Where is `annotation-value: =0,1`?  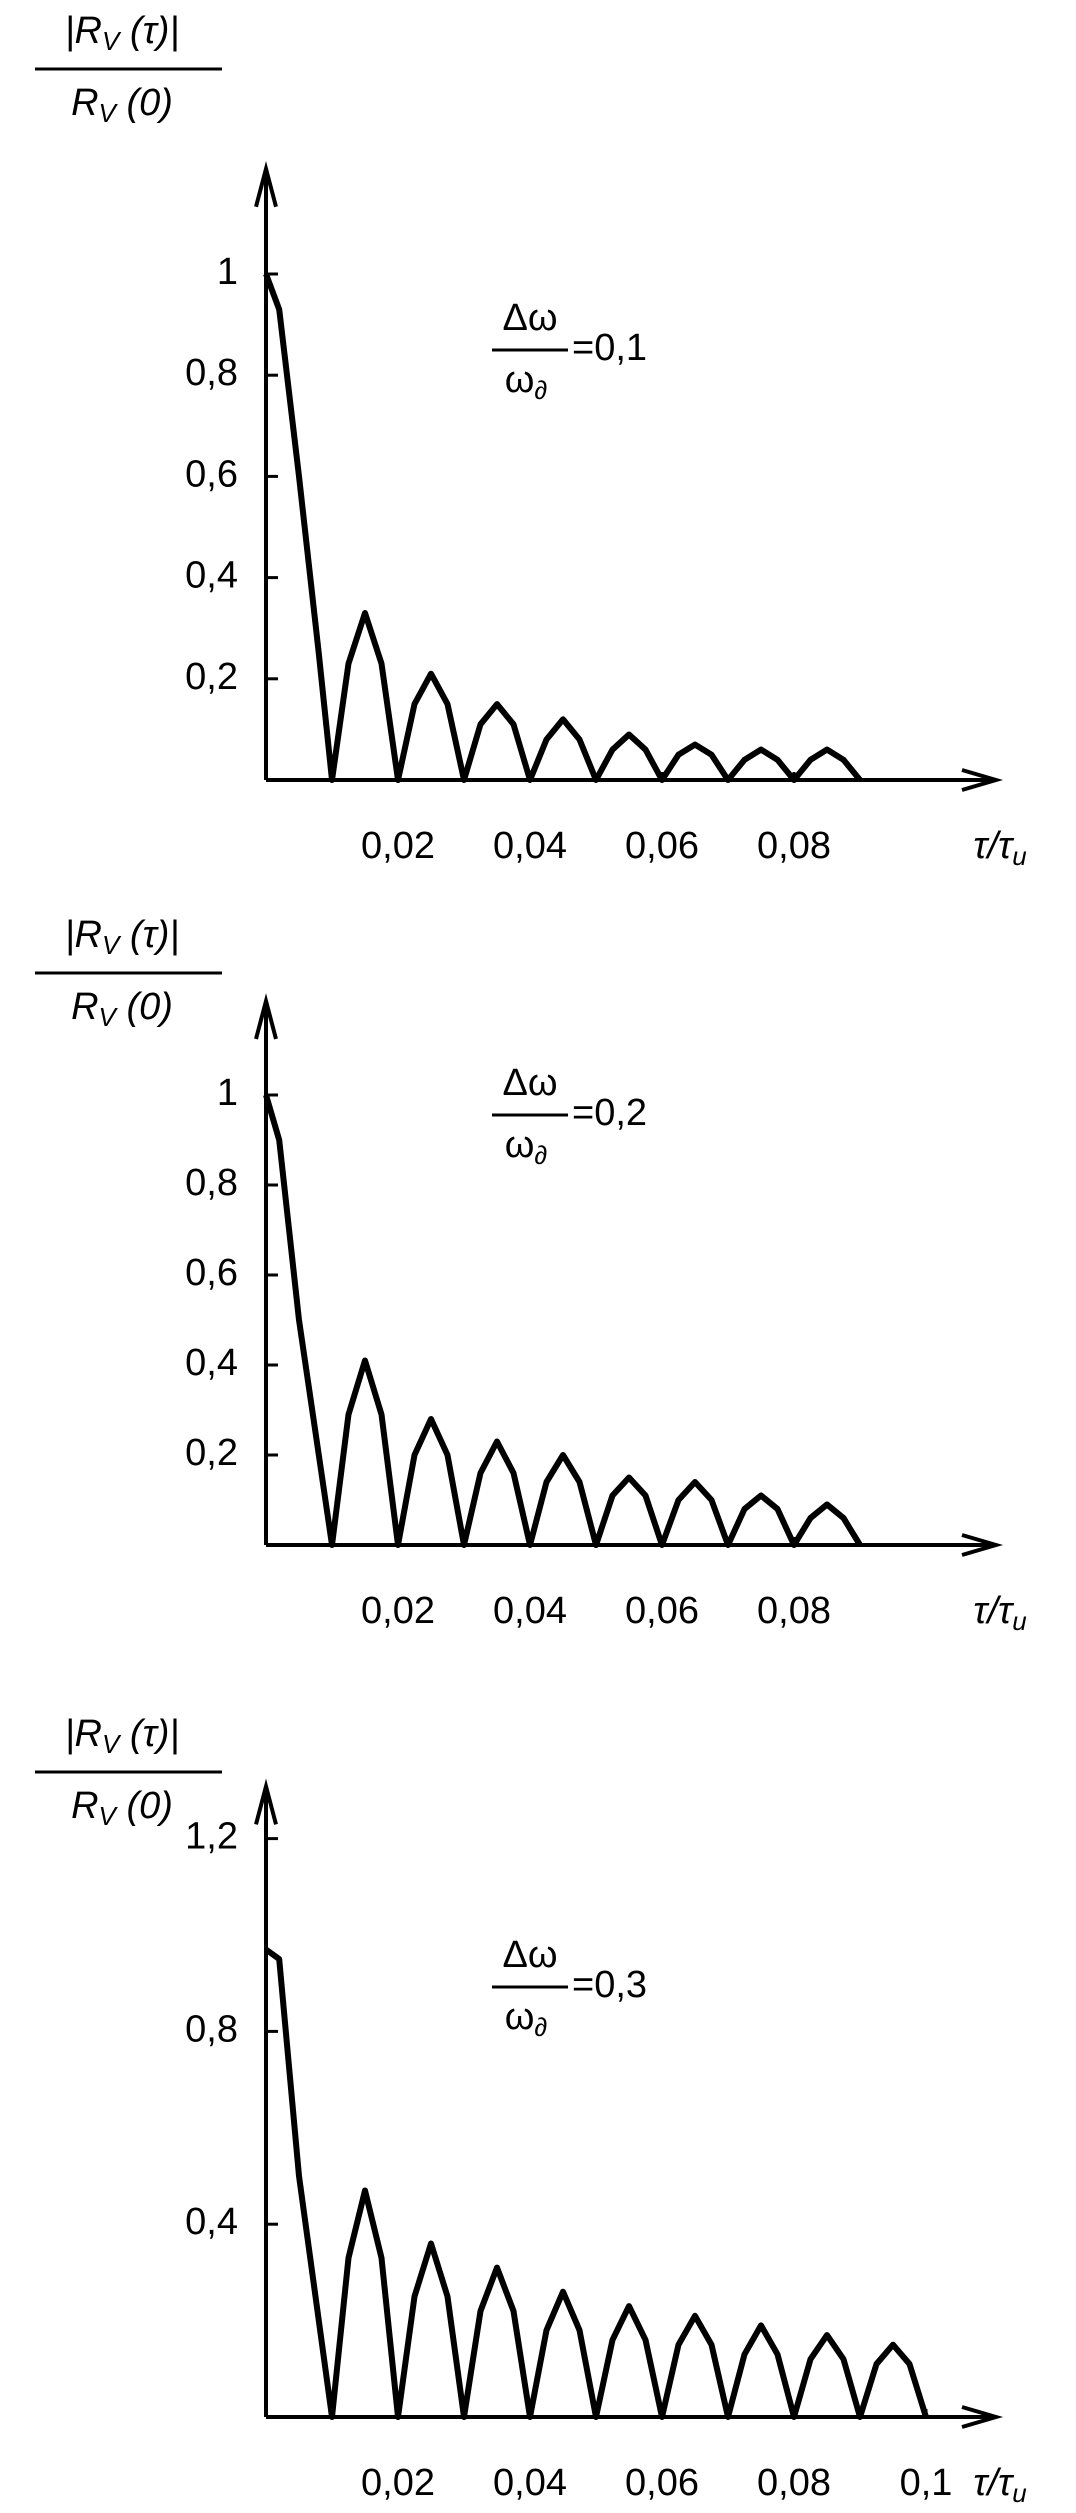 annotation-value: =0,1 is located at coordinates (609, 348).